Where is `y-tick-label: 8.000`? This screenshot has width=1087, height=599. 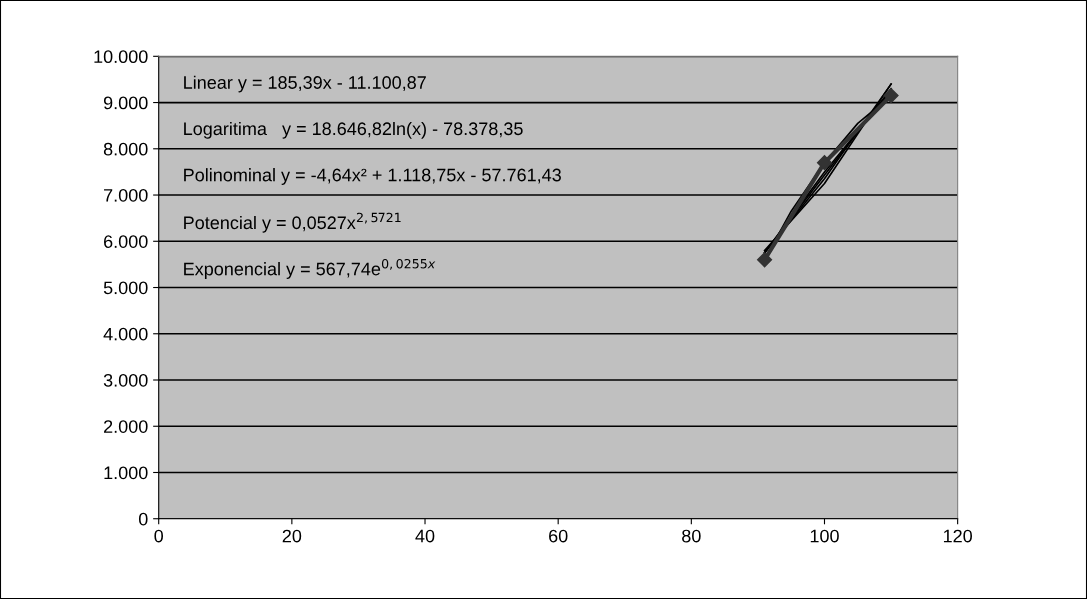
y-tick-label: 8.000 is located at coordinates (125, 149).